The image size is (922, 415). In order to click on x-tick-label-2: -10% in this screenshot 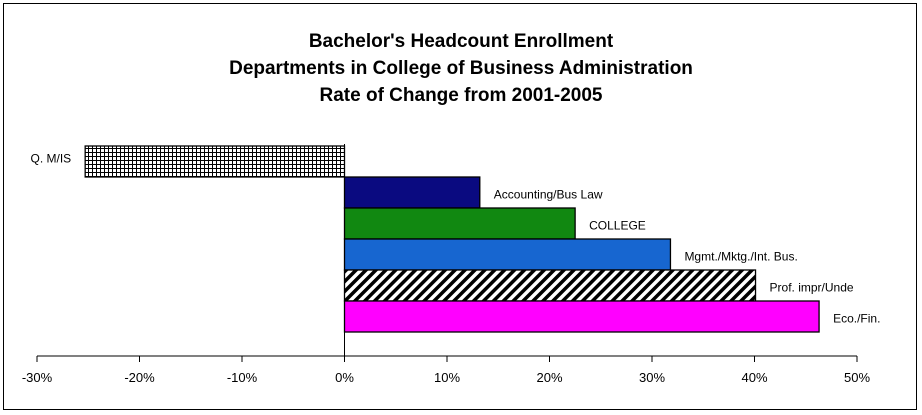, I will do `click(242, 377)`.